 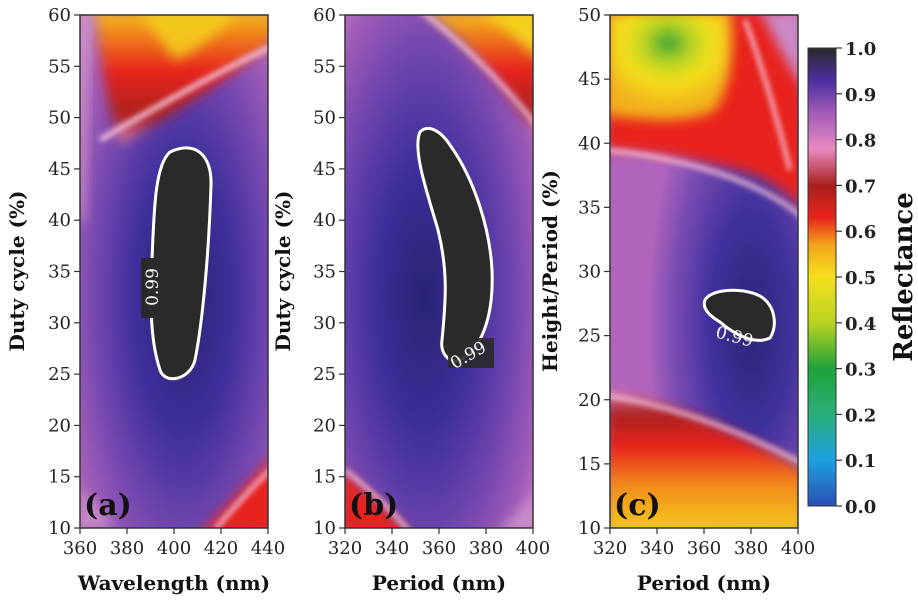 What do you see at coordinates (59, 528) in the screenshot?
I see `panel-a-ytick-label: 10` at bounding box center [59, 528].